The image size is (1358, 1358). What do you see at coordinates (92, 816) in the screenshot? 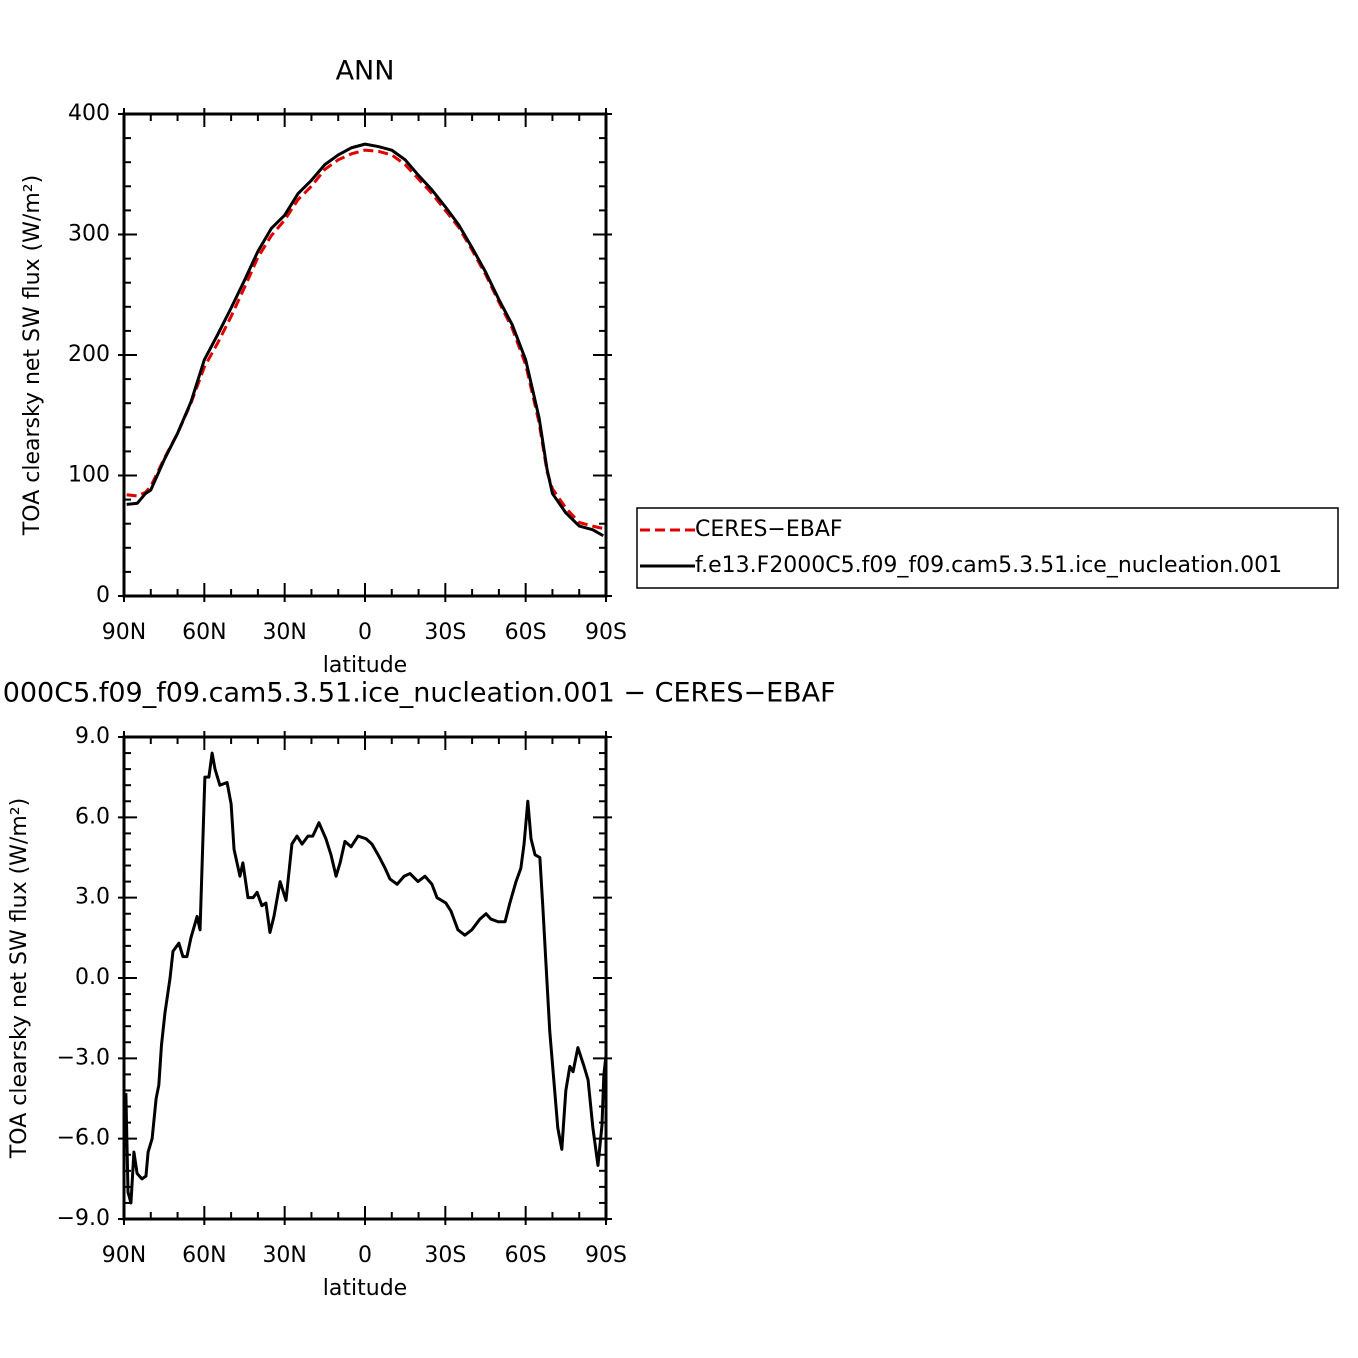
I see `y-tick-label: 6.0` at bounding box center [92, 816].